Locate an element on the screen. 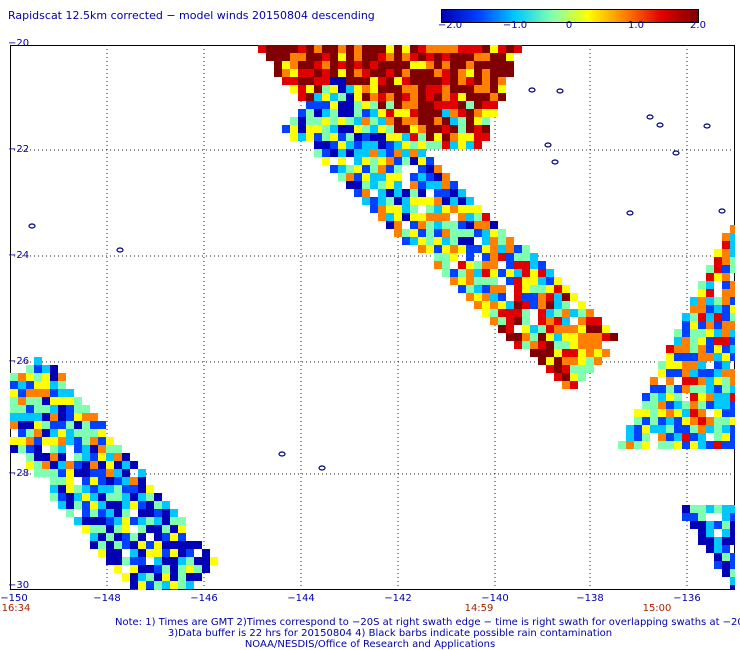 The height and width of the screenshot is (650, 740). lon-label-136: −136 is located at coordinates (687, 598).